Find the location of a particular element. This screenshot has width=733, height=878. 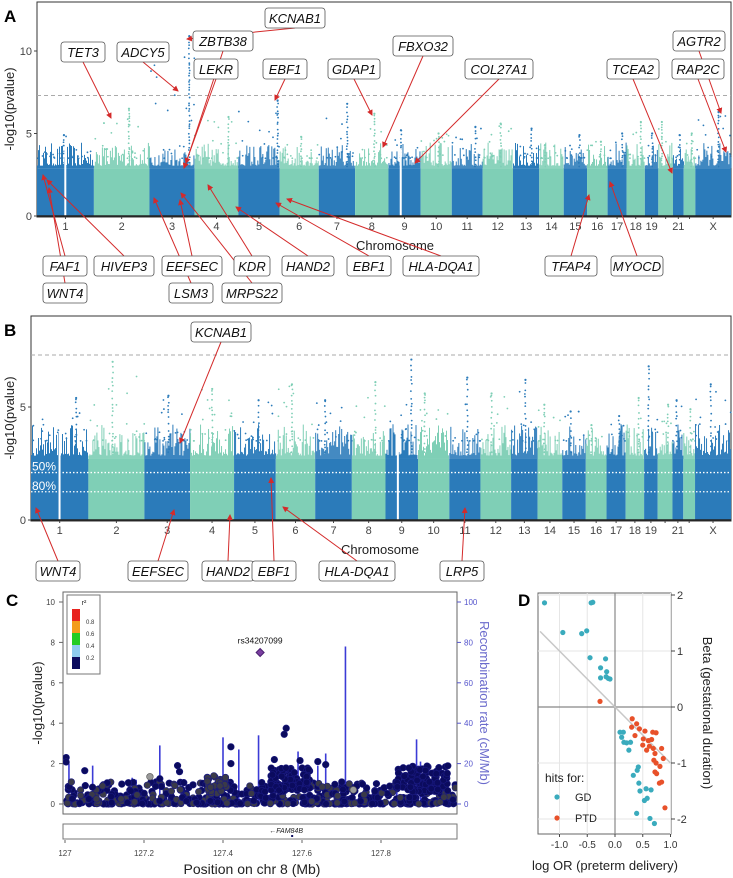

point-ptd is located at coordinates (656, 733).